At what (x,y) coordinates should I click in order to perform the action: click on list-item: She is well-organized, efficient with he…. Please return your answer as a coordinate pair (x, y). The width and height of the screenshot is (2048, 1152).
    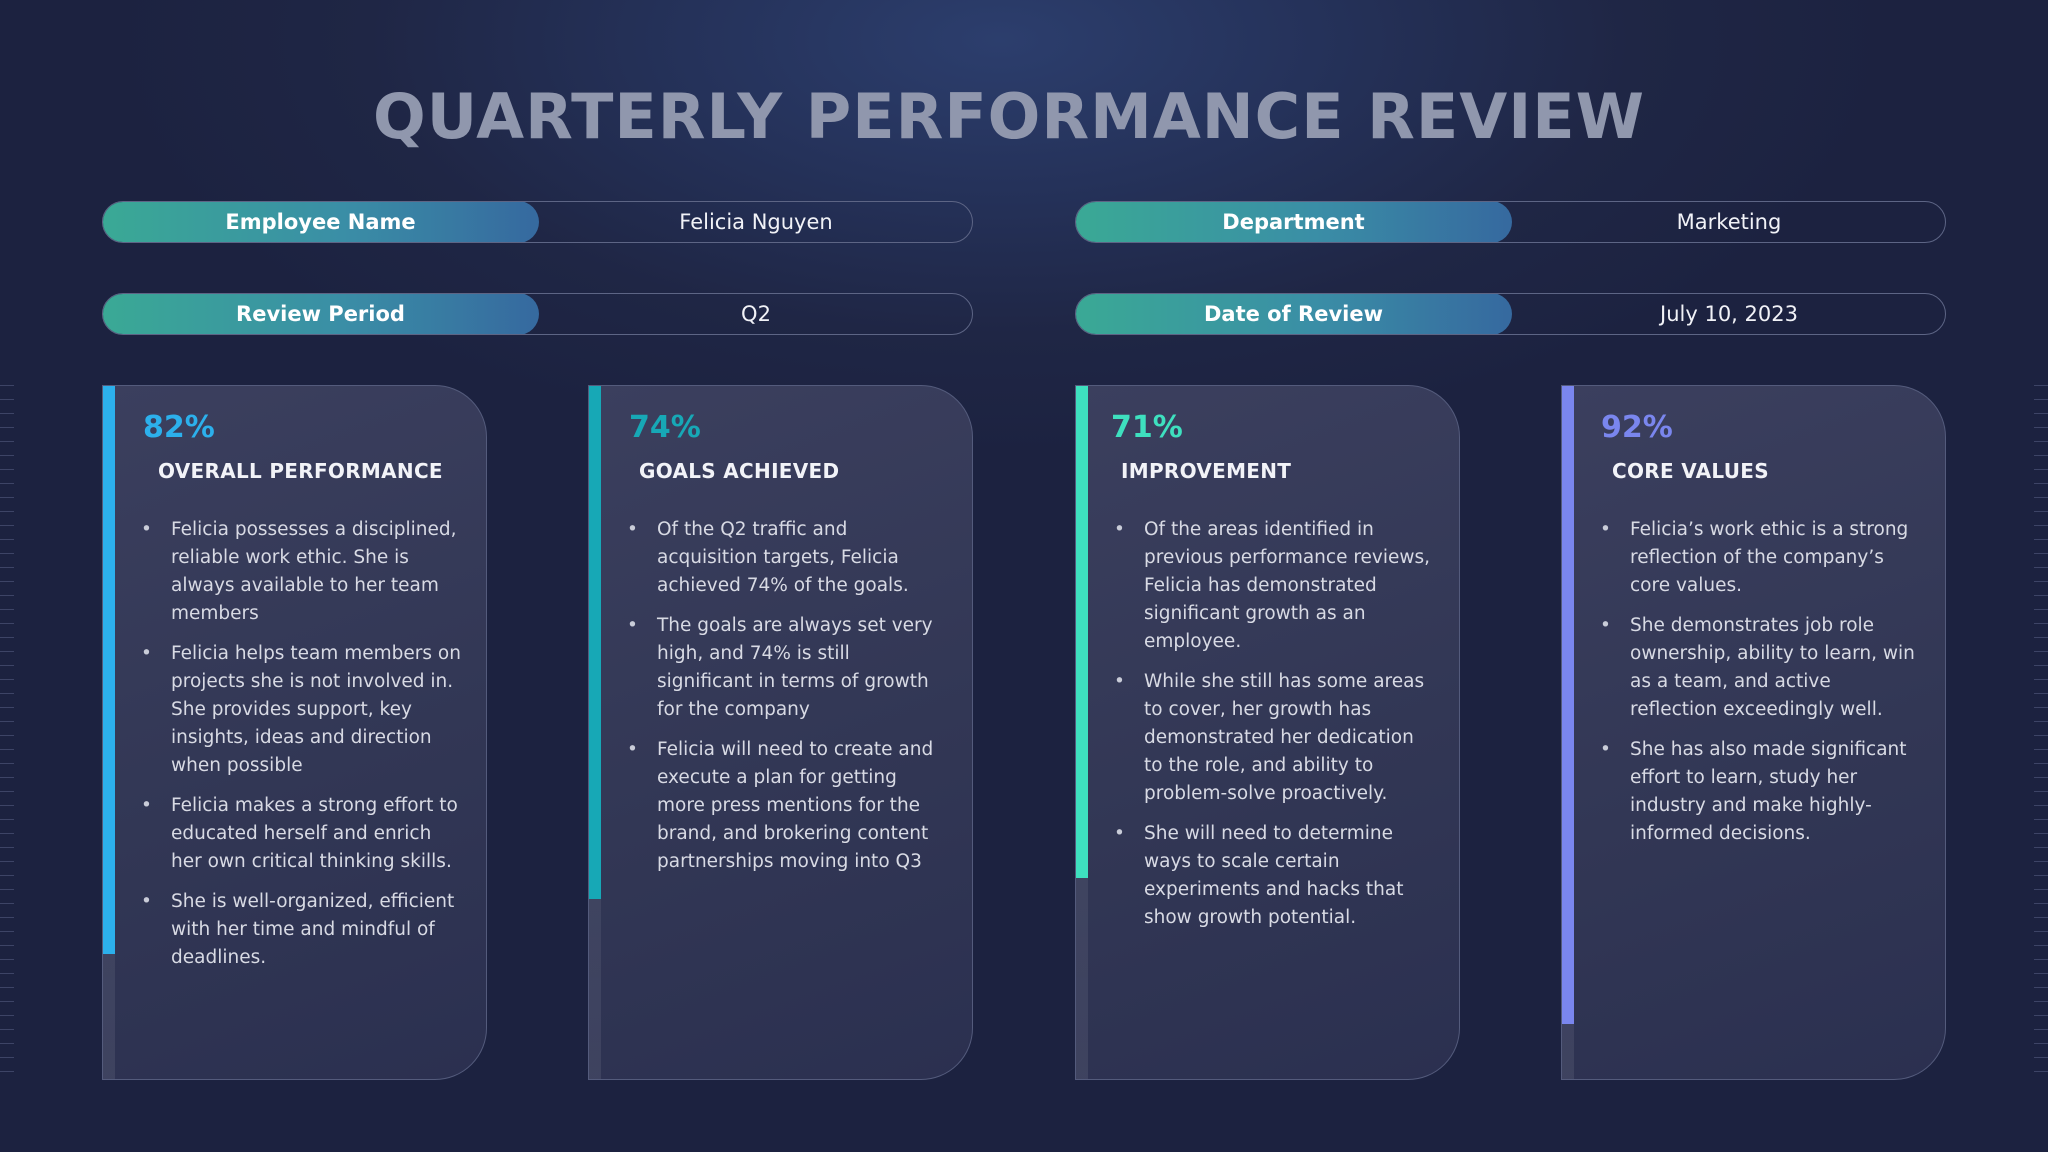
    Looking at the image, I should click on (301, 930).